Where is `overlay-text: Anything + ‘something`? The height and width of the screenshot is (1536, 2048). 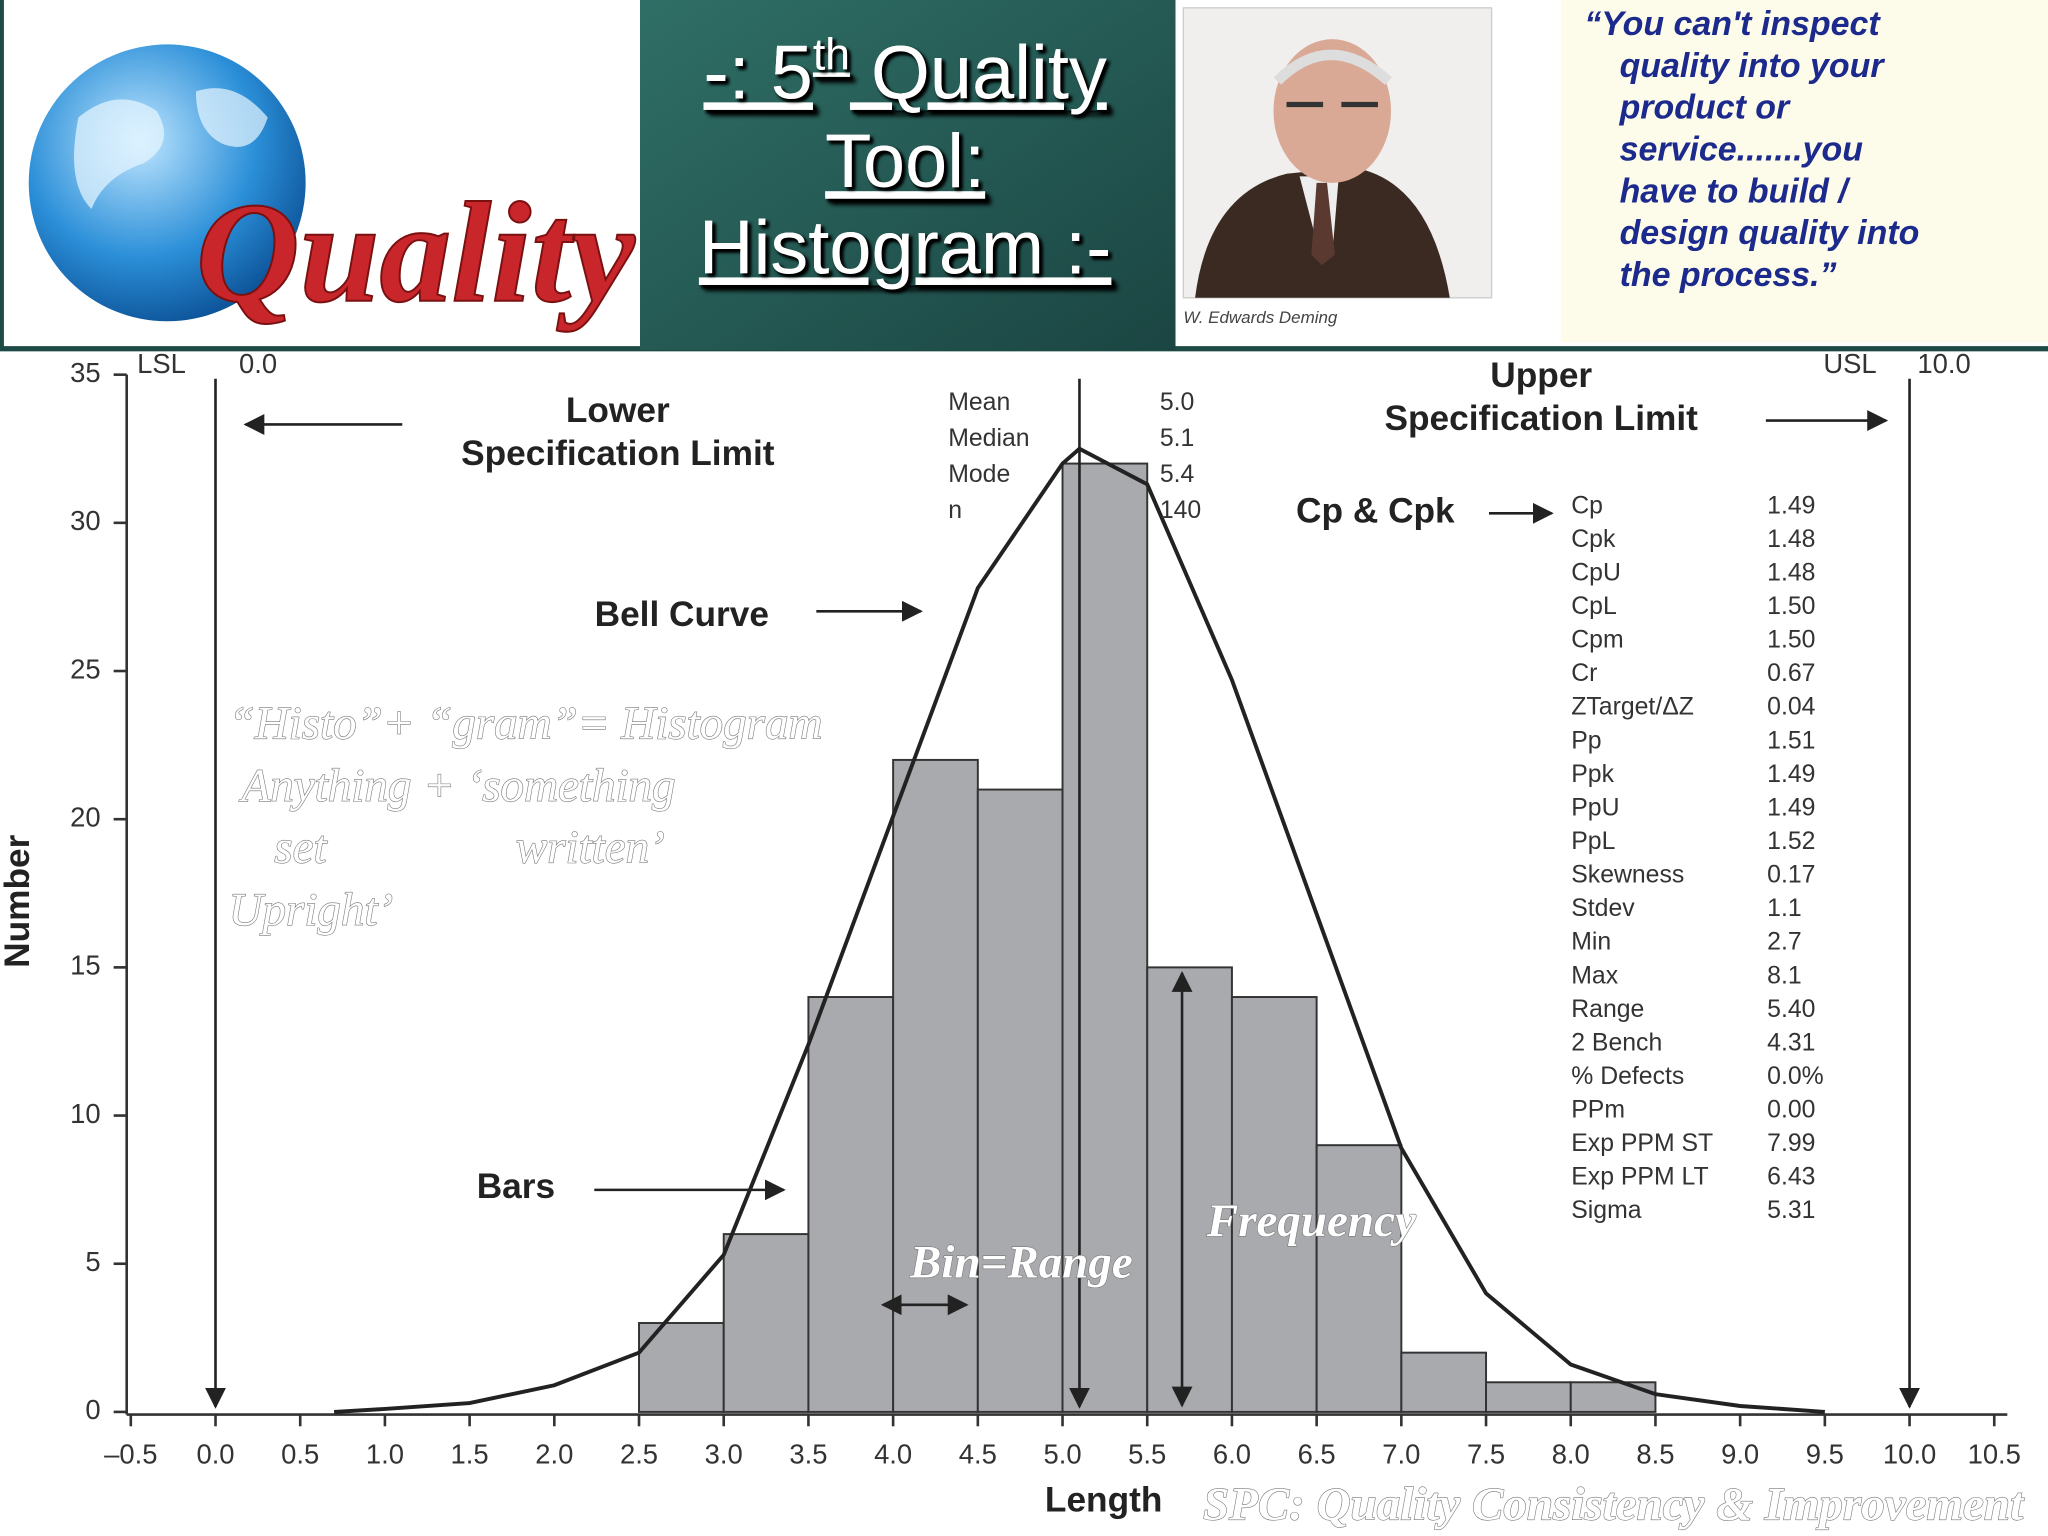 overlay-text: Anything + ‘something is located at coordinates (457, 786).